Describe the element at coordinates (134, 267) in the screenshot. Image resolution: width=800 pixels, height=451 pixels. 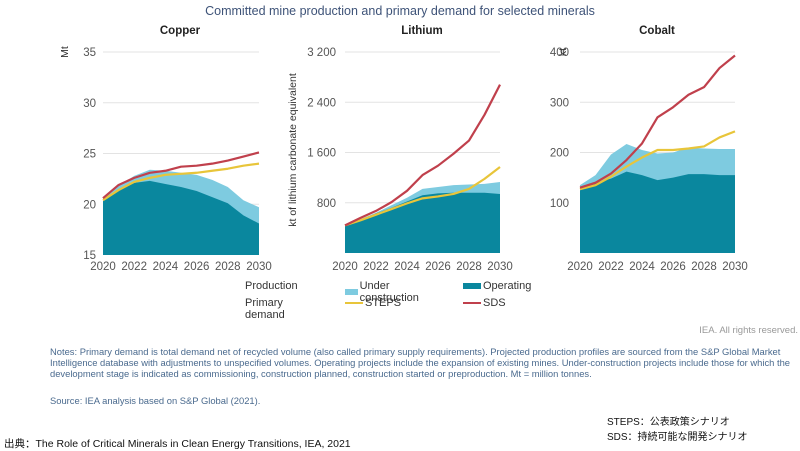
I see `copper-xtick-label: 2022` at that location.